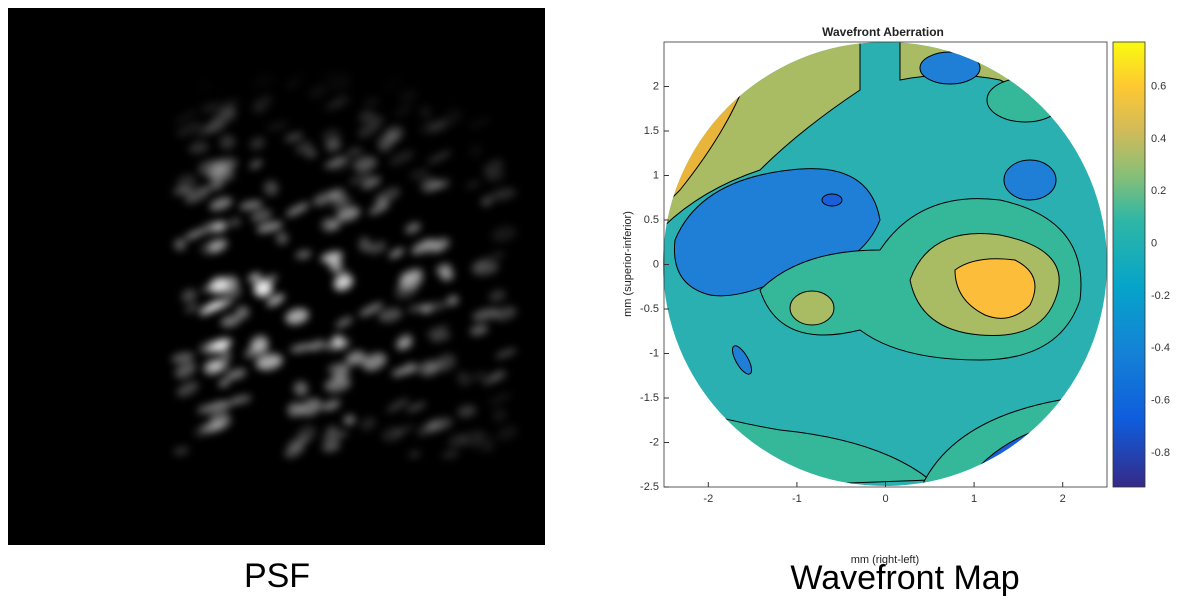 The height and width of the screenshot is (606, 1177). What do you see at coordinates (1154, 243) in the screenshot?
I see `colorbar-tick-label: 0` at bounding box center [1154, 243].